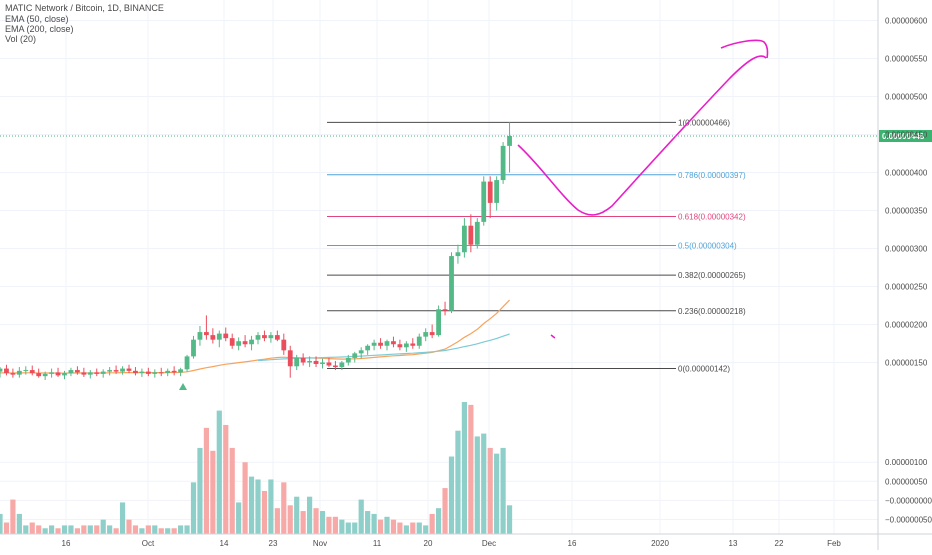 The width and height of the screenshot is (932, 555). Describe the element at coordinates (643, 189) in the screenshot. I see `user-drawing` at that location.